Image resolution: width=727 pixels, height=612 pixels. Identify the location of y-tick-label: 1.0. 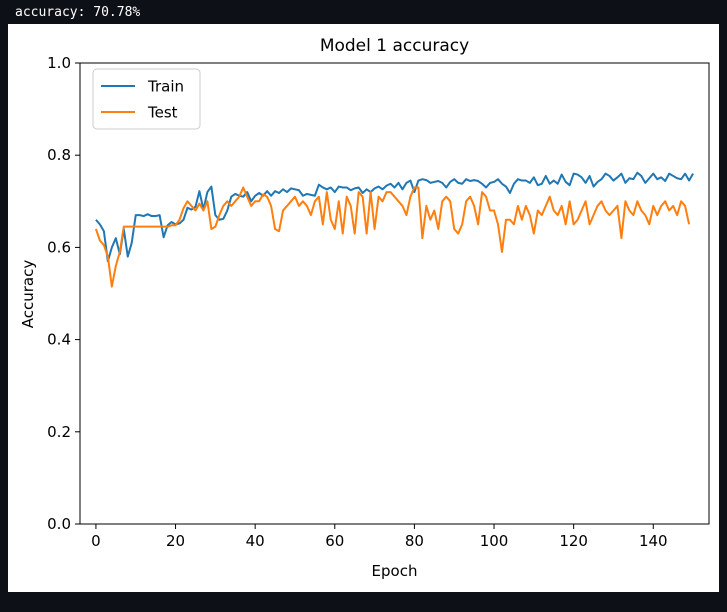
(59, 63).